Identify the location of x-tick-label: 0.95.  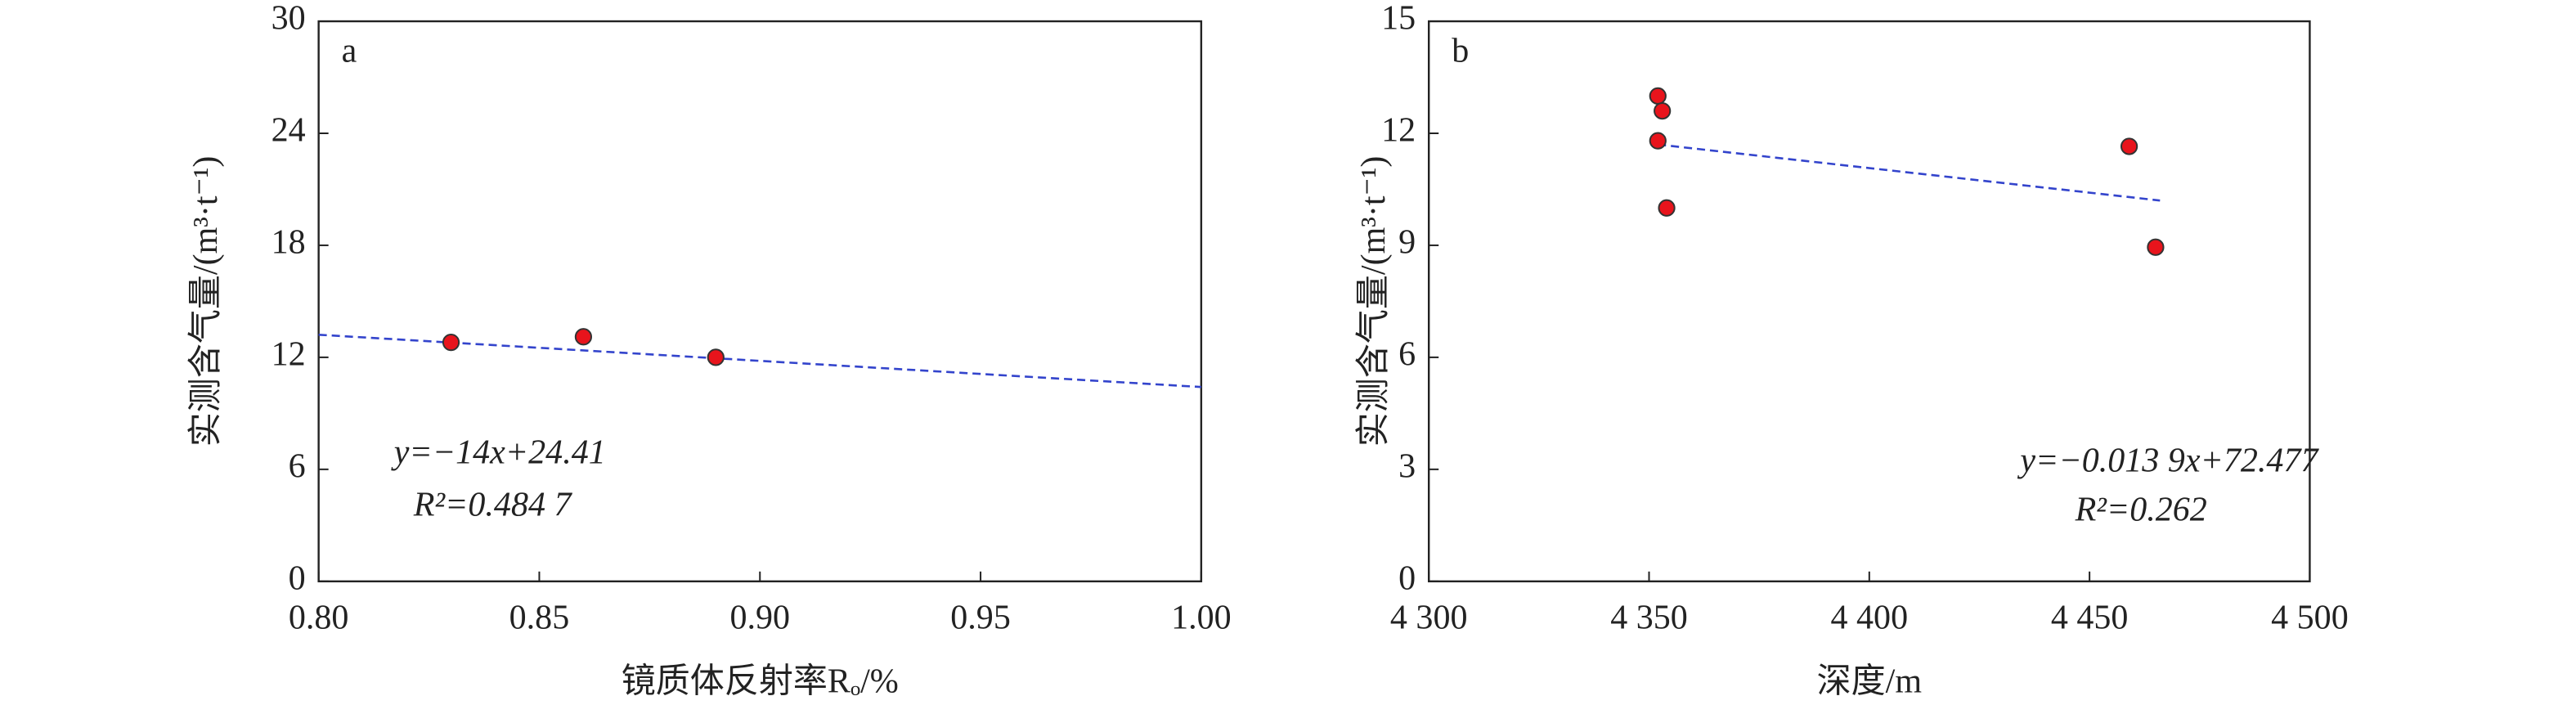
(980, 618).